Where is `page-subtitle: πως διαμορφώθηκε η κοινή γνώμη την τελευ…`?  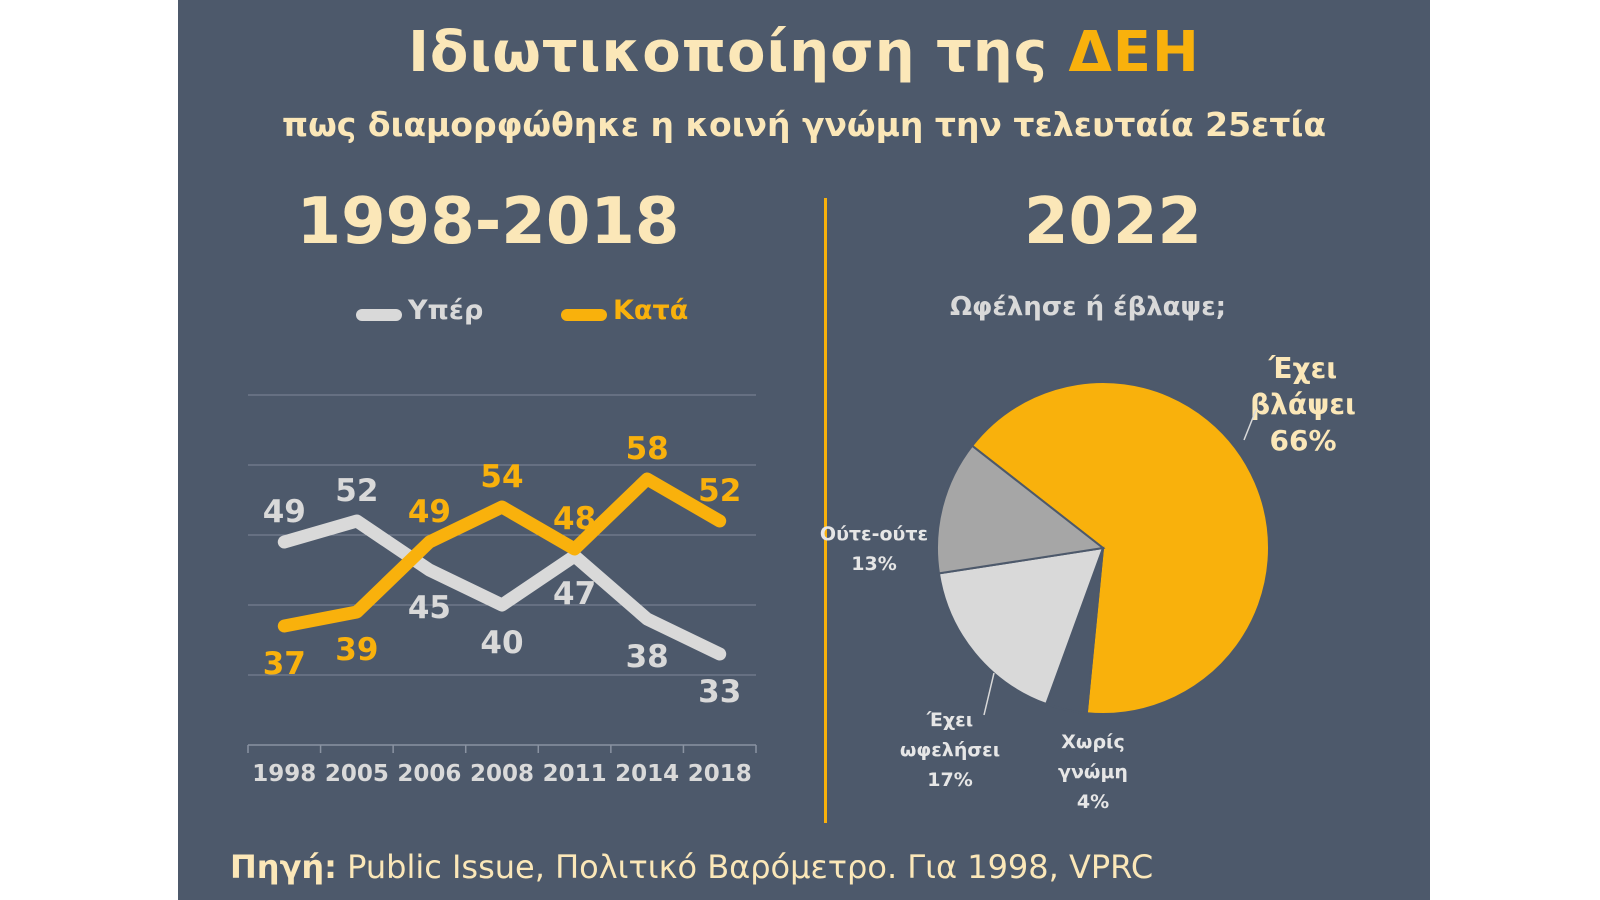 page-subtitle: πως διαμορφώθηκε η κοινή γνώμη την τελευ… is located at coordinates (803, 124).